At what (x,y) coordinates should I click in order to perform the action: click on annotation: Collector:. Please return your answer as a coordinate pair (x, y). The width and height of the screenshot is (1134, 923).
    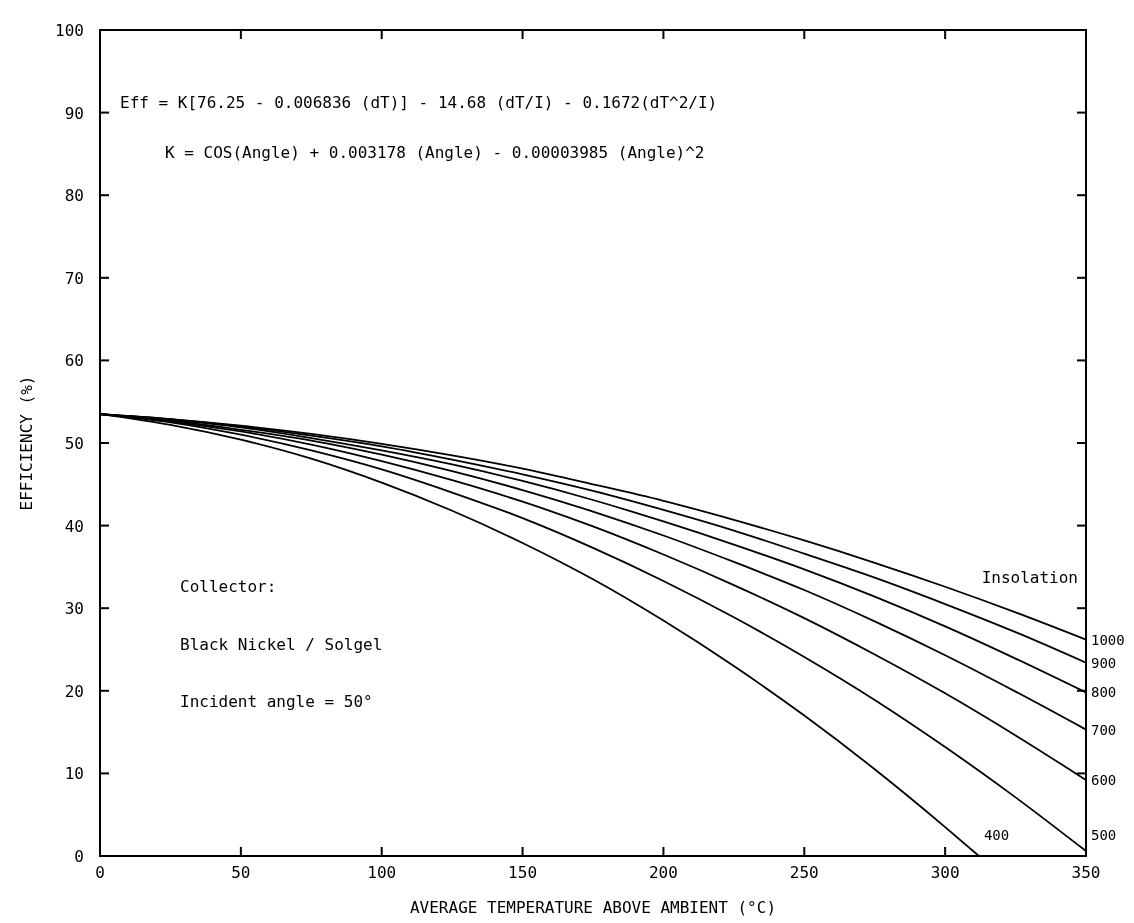
    Looking at the image, I should click on (228, 586).